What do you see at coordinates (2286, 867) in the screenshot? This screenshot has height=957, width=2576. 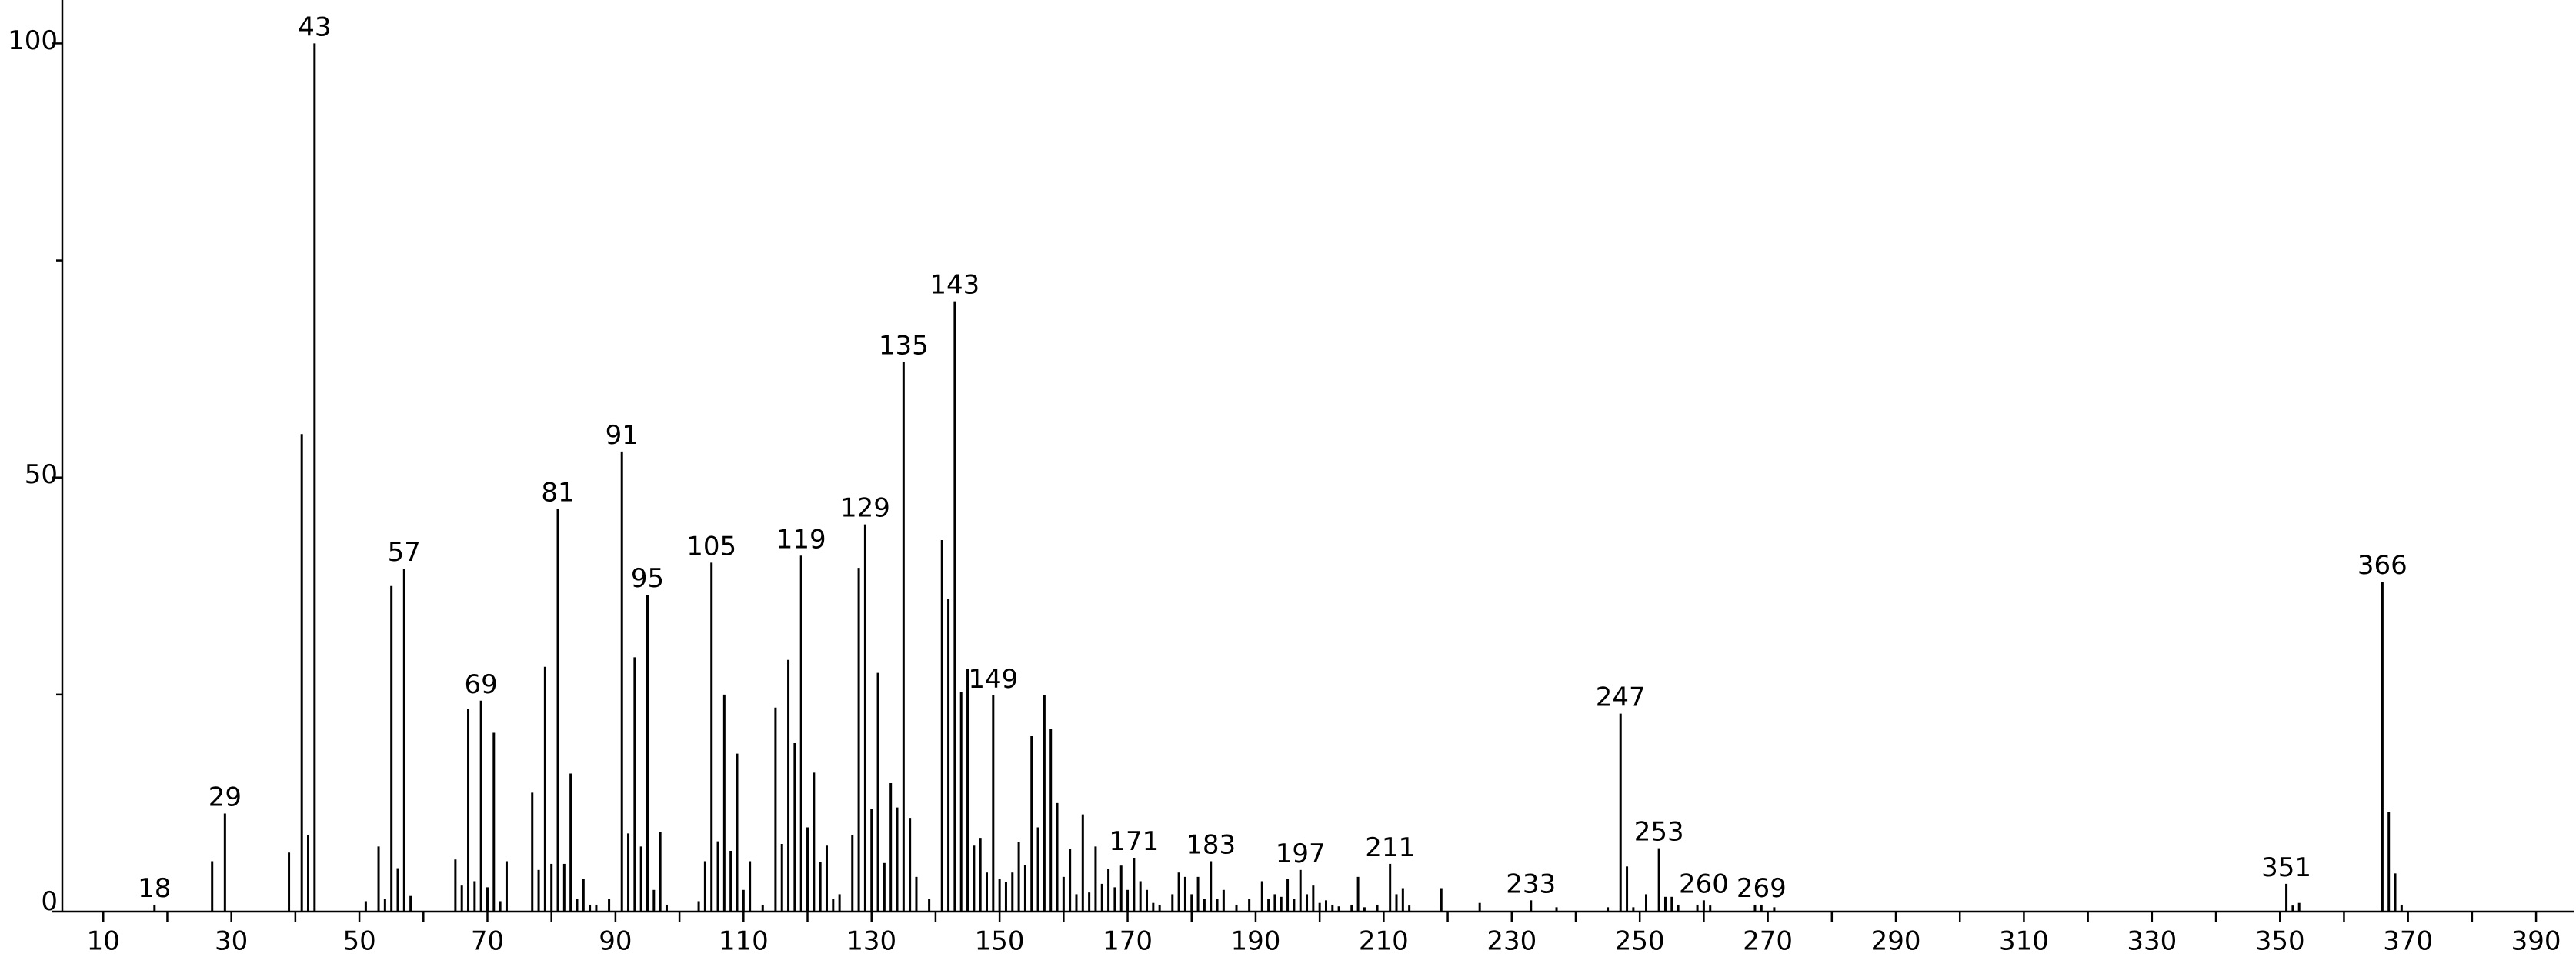 I see `peak-label: 351` at bounding box center [2286, 867].